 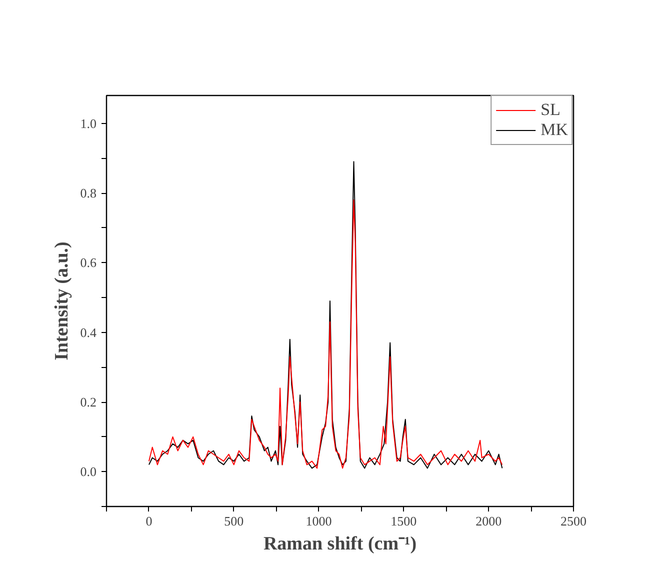 What do you see at coordinates (88, 332) in the screenshot?
I see `y-tick-label: 0.4` at bounding box center [88, 332].